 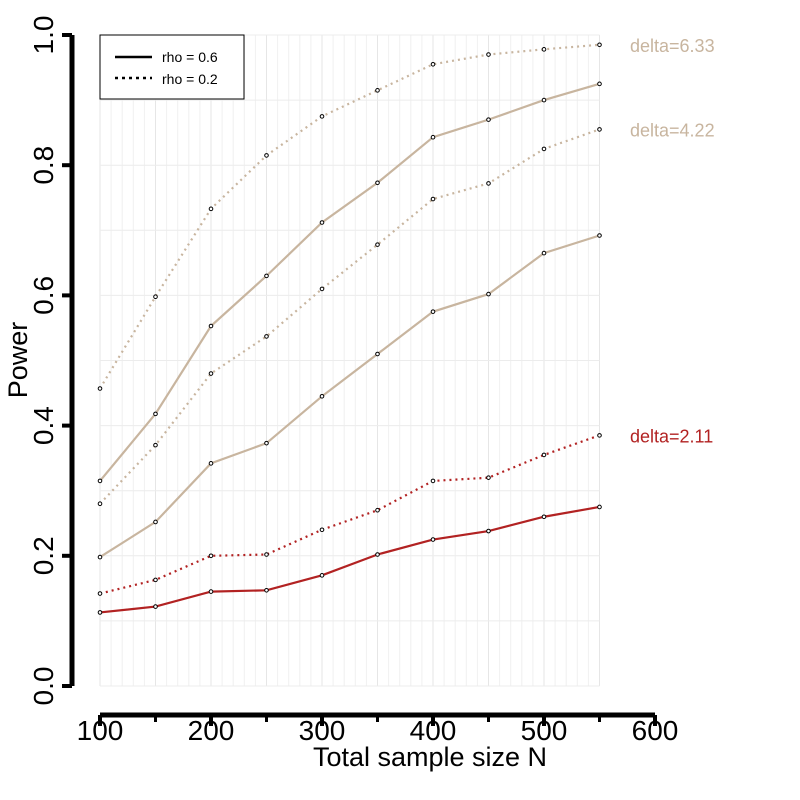 What do you see at coordinates (672, 46) in the screenshot?
I see `delta-annotation: delta=6.33` at bounding box center [672, 46].